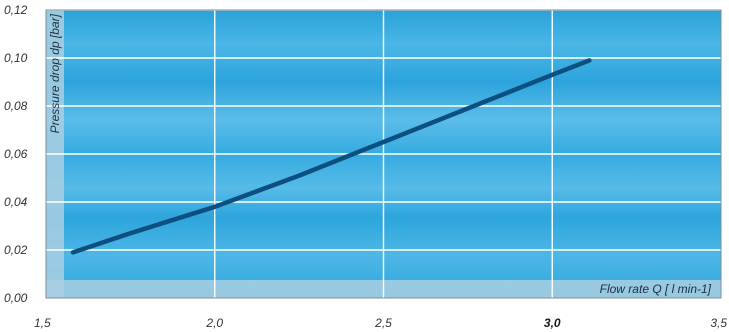  What do you see at coordinates (383, 323) in the screenshot?
I see `x-tick-label: 2,5` at bounding box center [383, 323].